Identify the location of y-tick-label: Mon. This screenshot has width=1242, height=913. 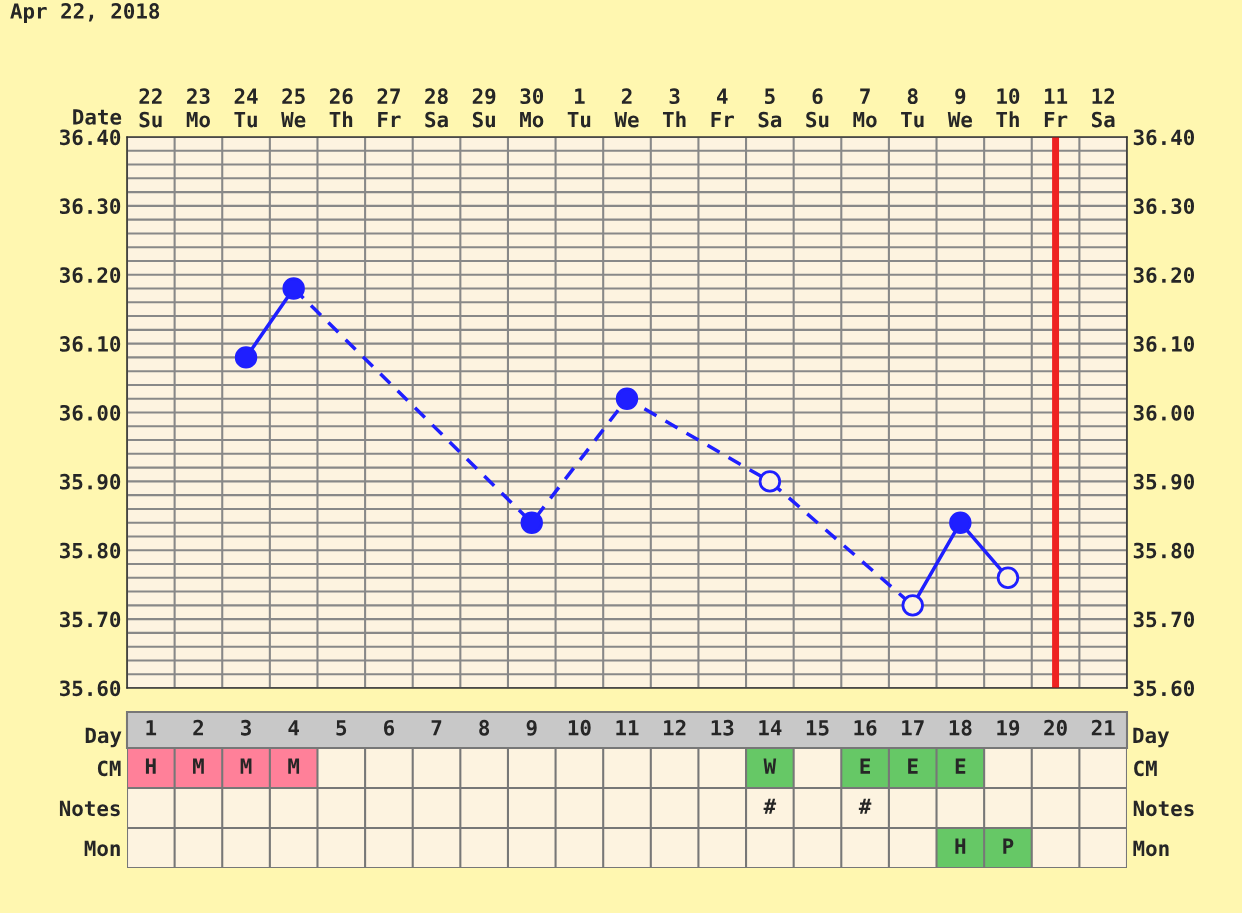
(1151, 848).